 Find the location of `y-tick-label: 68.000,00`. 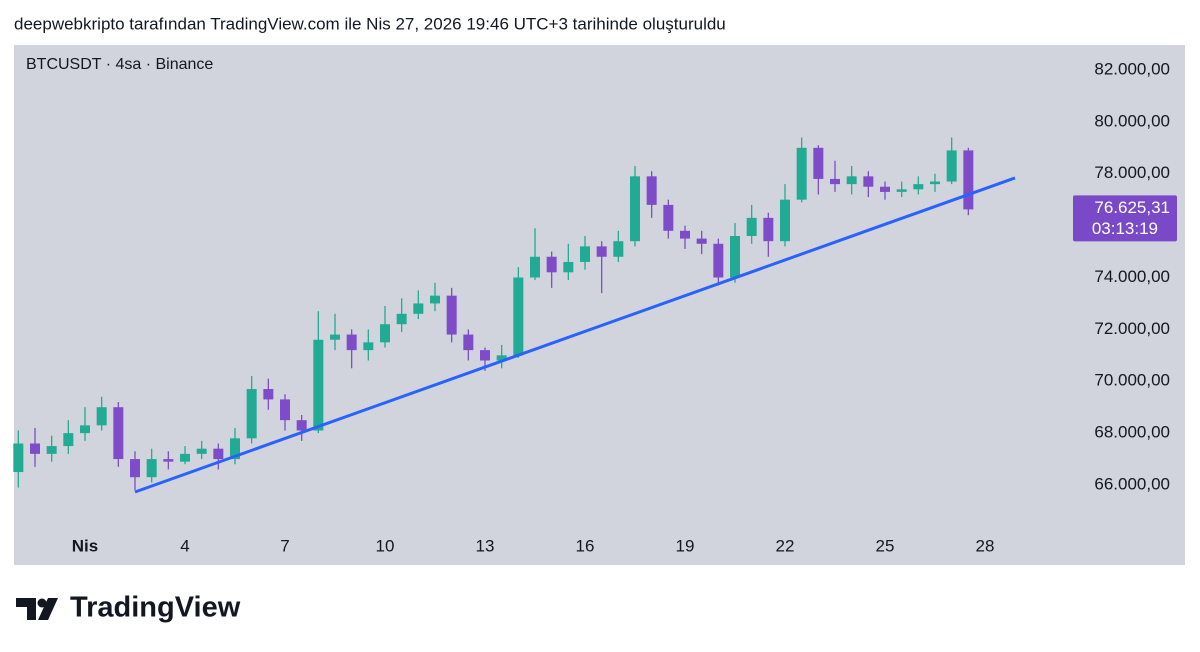

y-tick-label: 68.000,00 is located at coordinates (1132, 432).